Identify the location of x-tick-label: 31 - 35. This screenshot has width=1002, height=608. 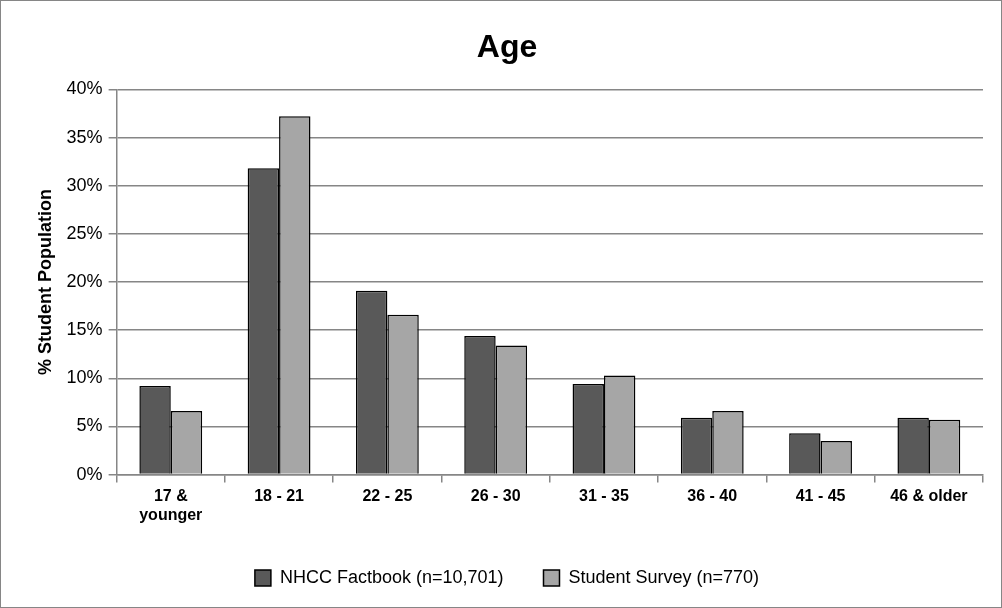
(604, 495).